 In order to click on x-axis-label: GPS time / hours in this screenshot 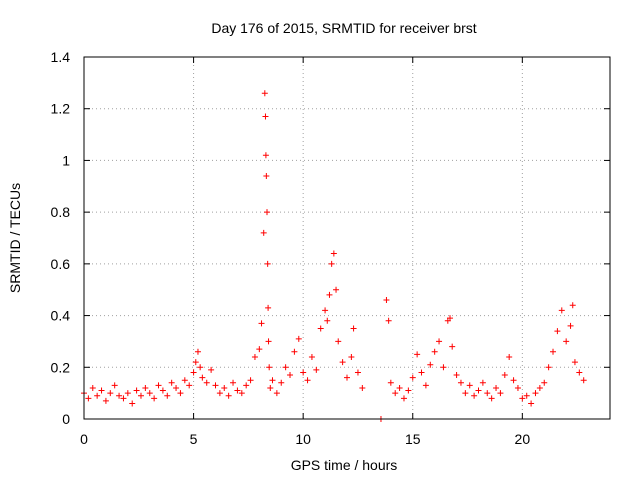, I will do `click(344, 465)`.